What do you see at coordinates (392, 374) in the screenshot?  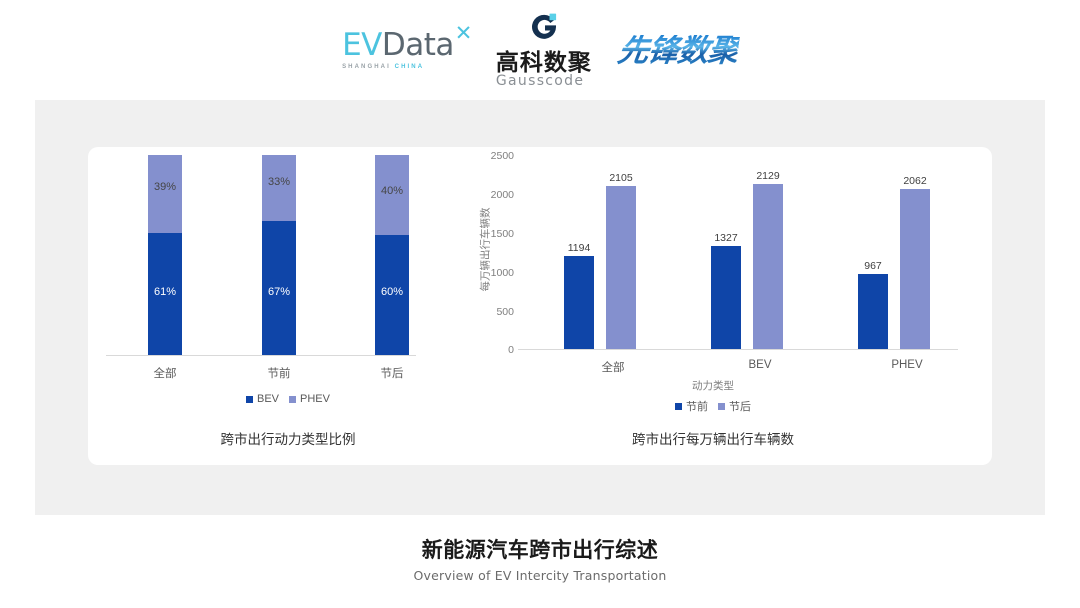 I see `left-cat-label-2: 节后` at bounding box center [392, 374].